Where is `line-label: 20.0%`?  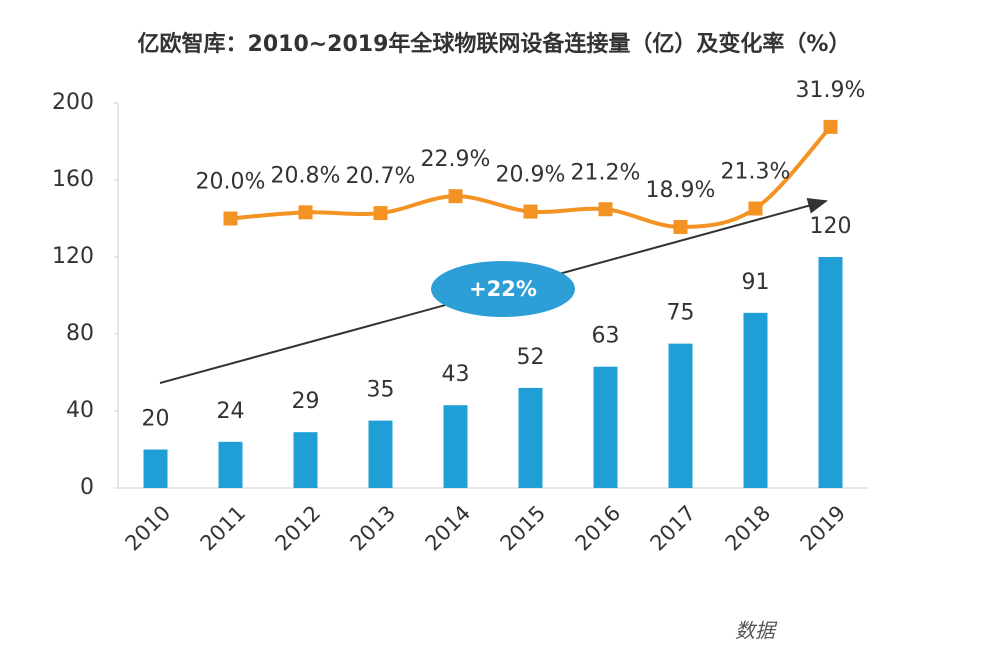 line-label: 20.0% is located at coordinates (231, 182).